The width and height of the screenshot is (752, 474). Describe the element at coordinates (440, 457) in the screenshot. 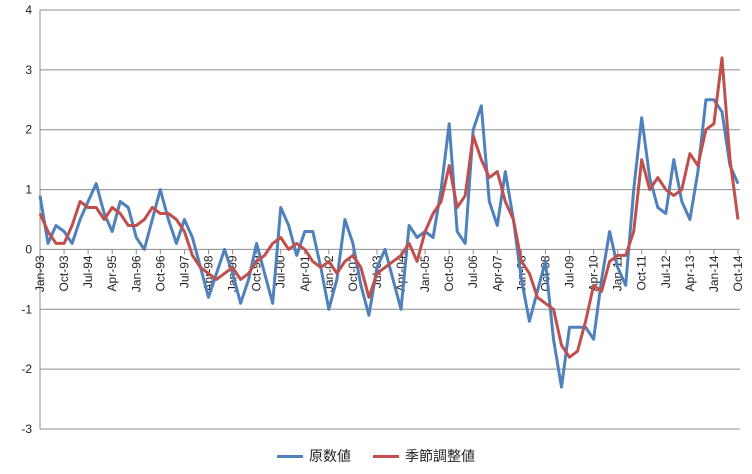

I see `legend-label-seasonally-adjusted: 季節調整値` at that location.